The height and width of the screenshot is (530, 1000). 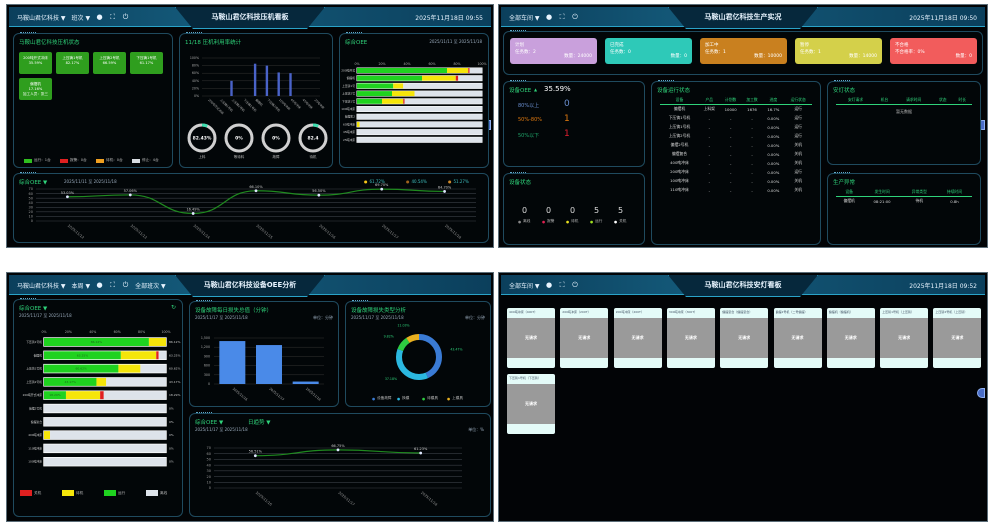 I want to click on header-bar: 马鞍山君亿科技安灯看板 全部车间 ▼ ● ⛶ ⏻ 2025年11月18日 09:52, so click(x=743, y=286).